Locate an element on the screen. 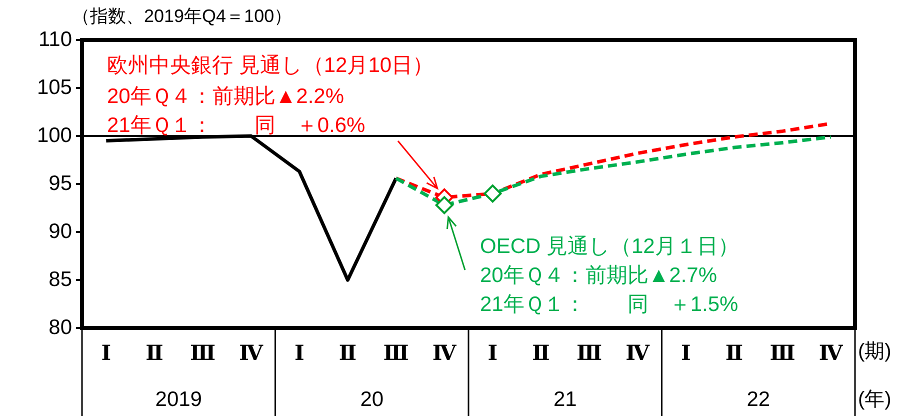  y-tick-label: 105 is located at coordinates (54, 87).